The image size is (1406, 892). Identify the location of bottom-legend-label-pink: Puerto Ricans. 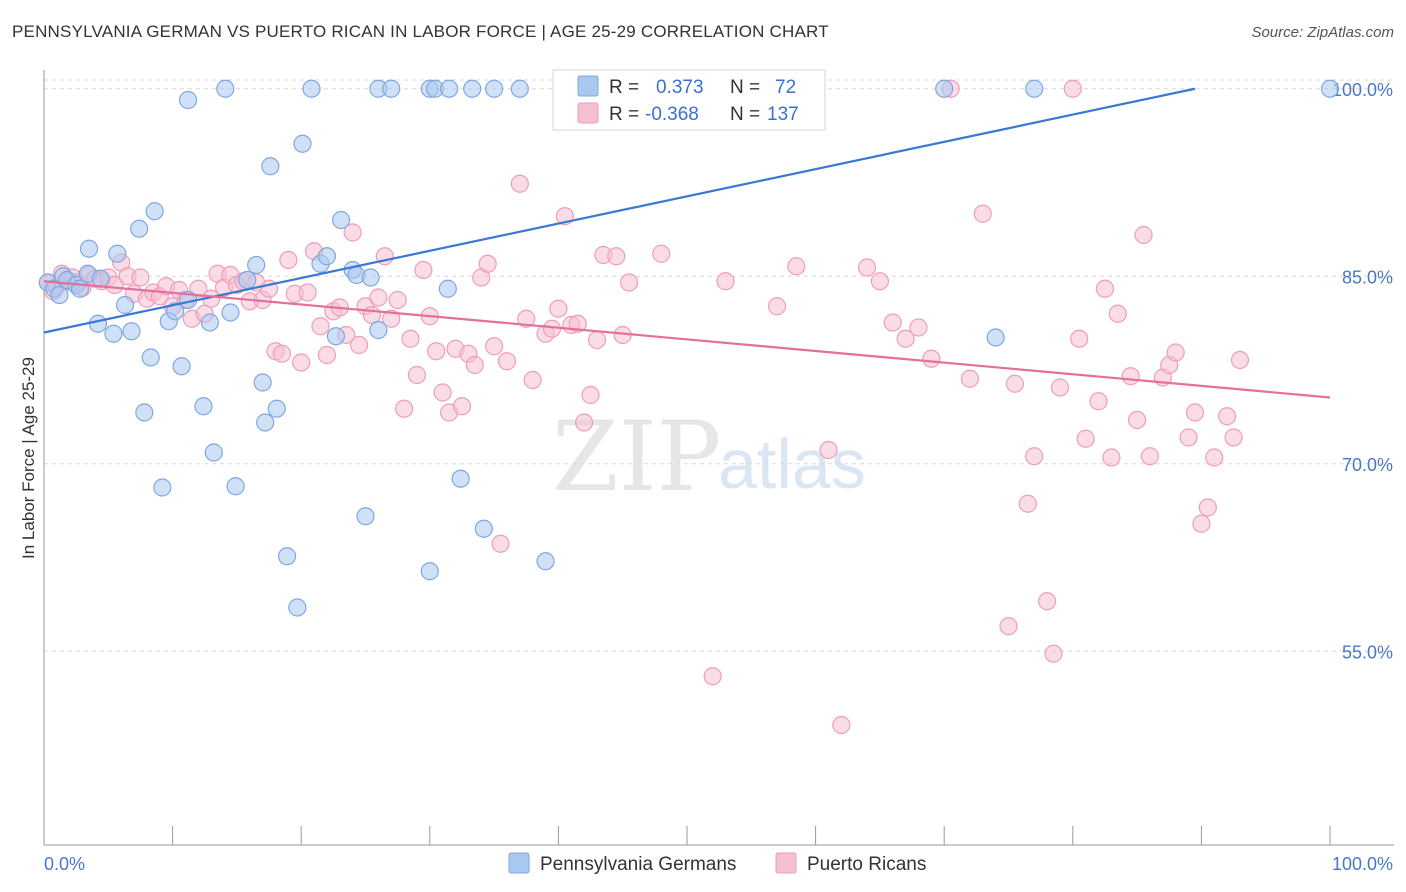
(866, 864).